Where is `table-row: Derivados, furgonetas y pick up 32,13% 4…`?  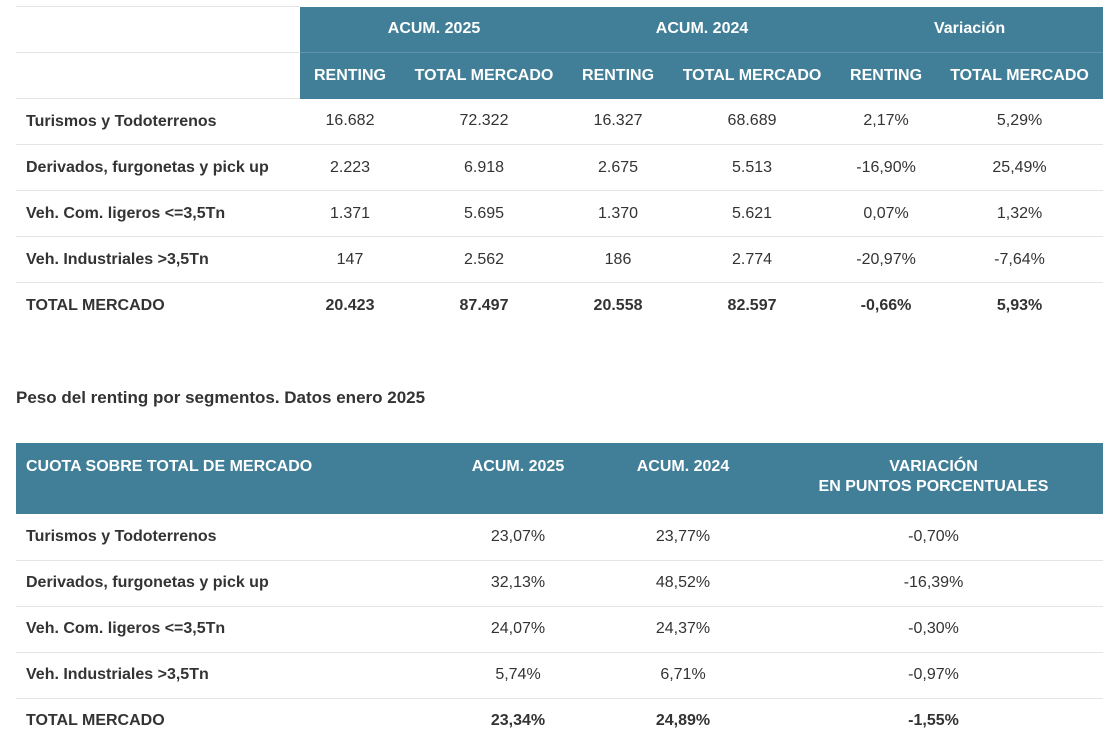 table-row: Derivados, furgonetas y pick up 32,13% 4… is located at coordinates (559, 583).